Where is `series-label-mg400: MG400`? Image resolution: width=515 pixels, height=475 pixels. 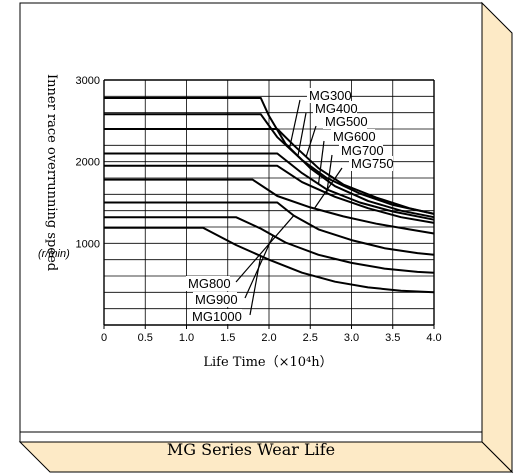
series-label-mg400: MG400 is located at coordinates (336, 108).